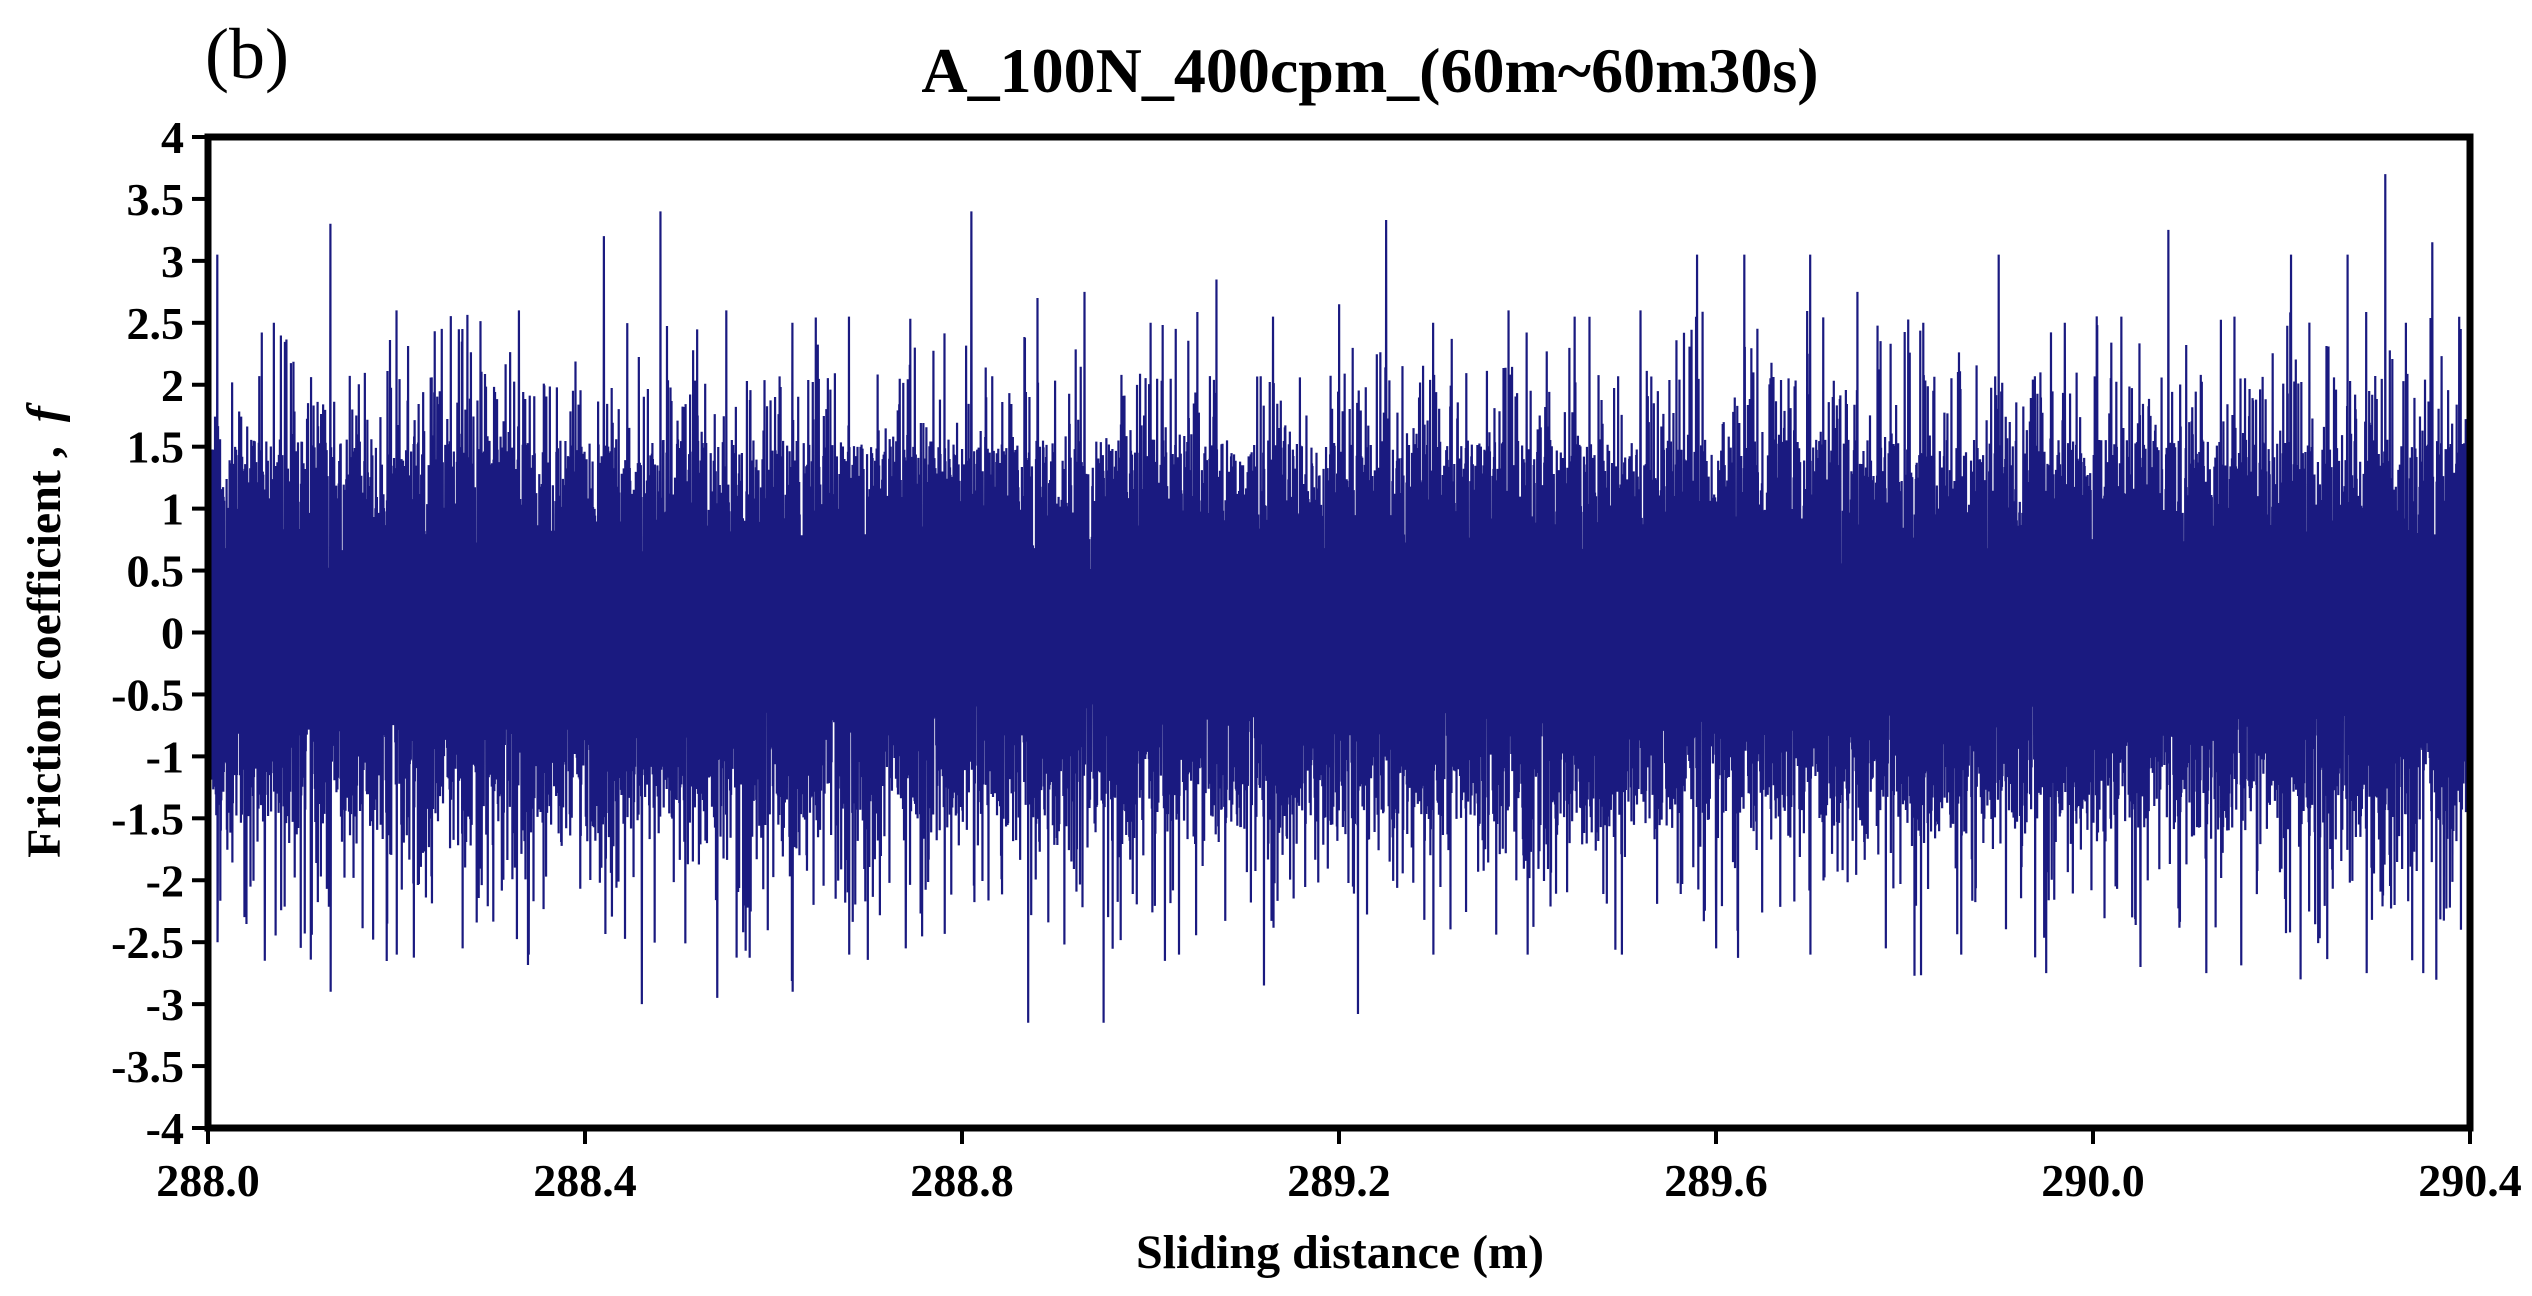  I want to click on chart-title: A_100N_400cpm_(60m~60m30s), so click(1369, 70).